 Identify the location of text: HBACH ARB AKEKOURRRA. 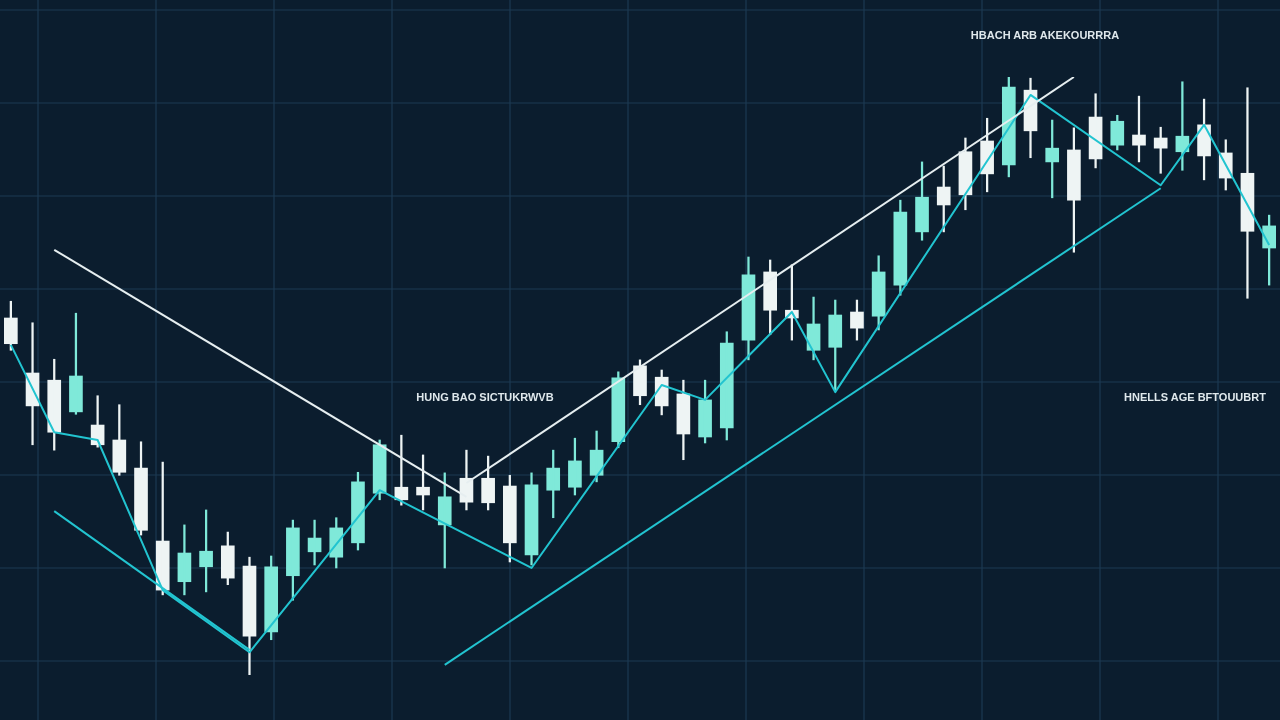
(1045, 35).